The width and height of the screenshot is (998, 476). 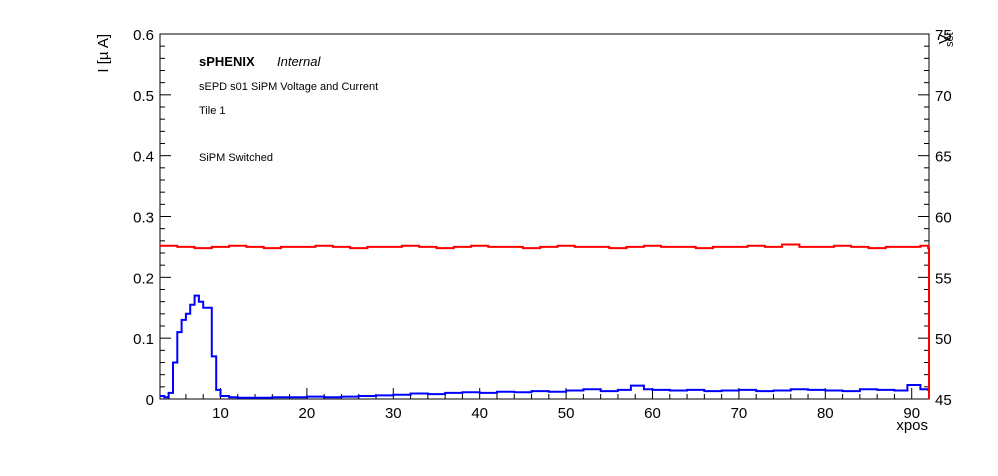 I want to click on switch-note: SiPM Switched, so click(x=236, y=158).